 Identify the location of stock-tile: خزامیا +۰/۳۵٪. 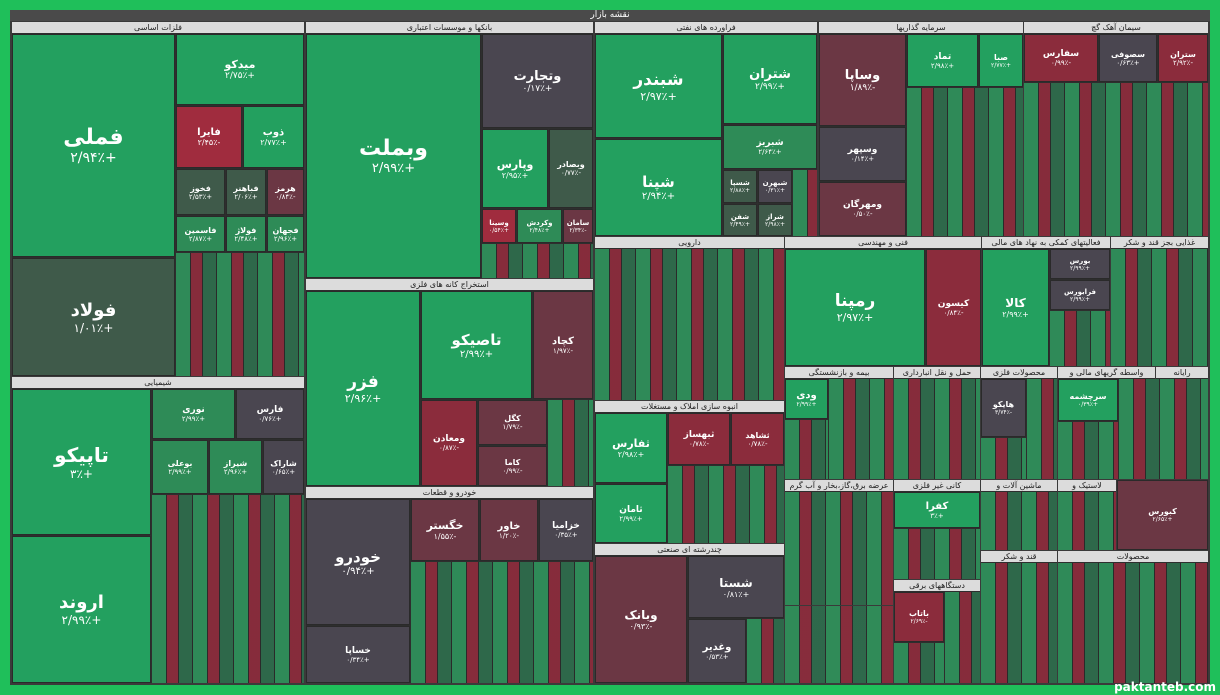
(566, 530).